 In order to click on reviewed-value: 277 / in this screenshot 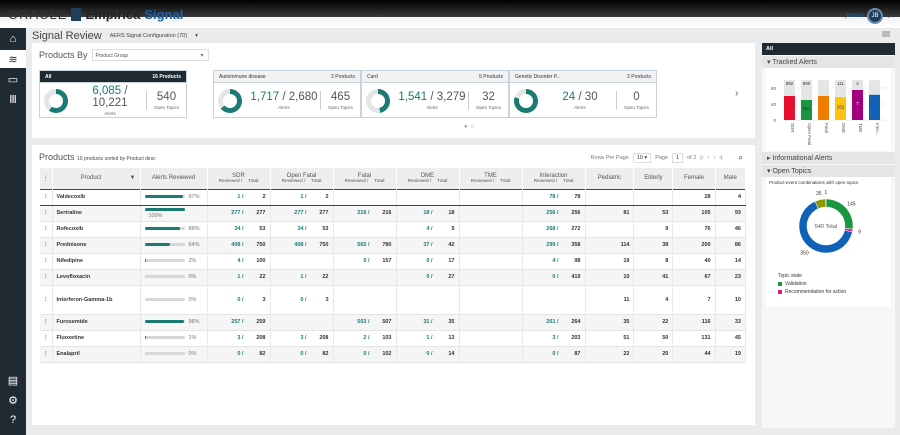, I will do `click(300, 213)`.